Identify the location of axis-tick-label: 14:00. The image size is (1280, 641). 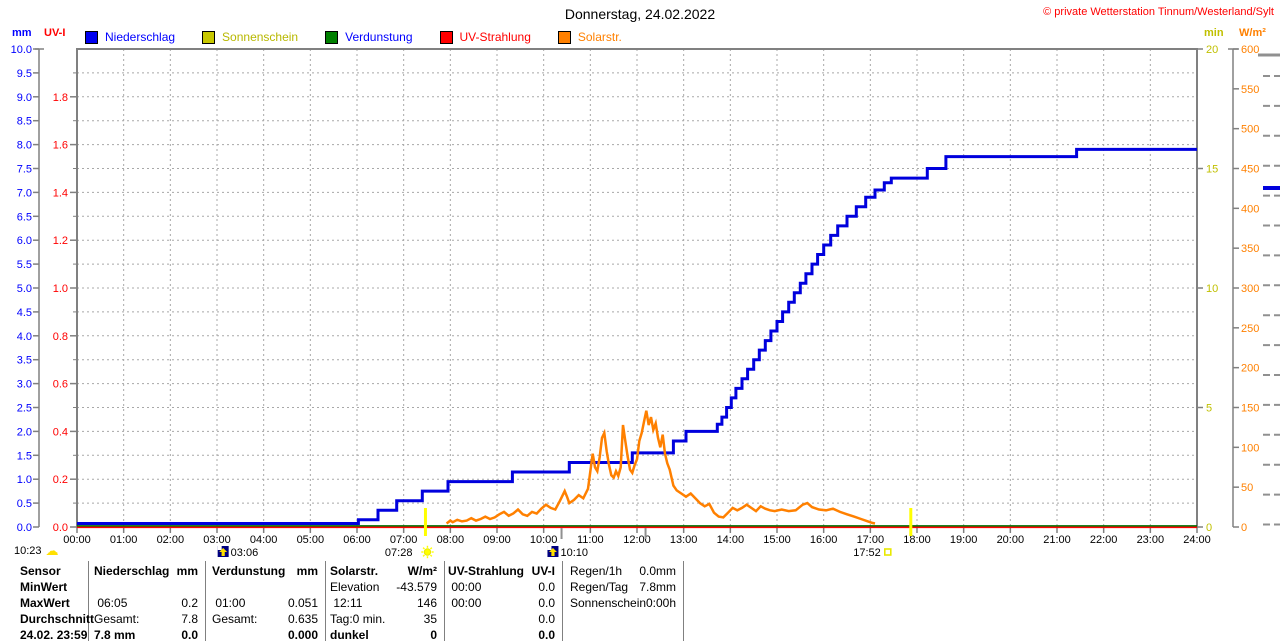
(731, 540).